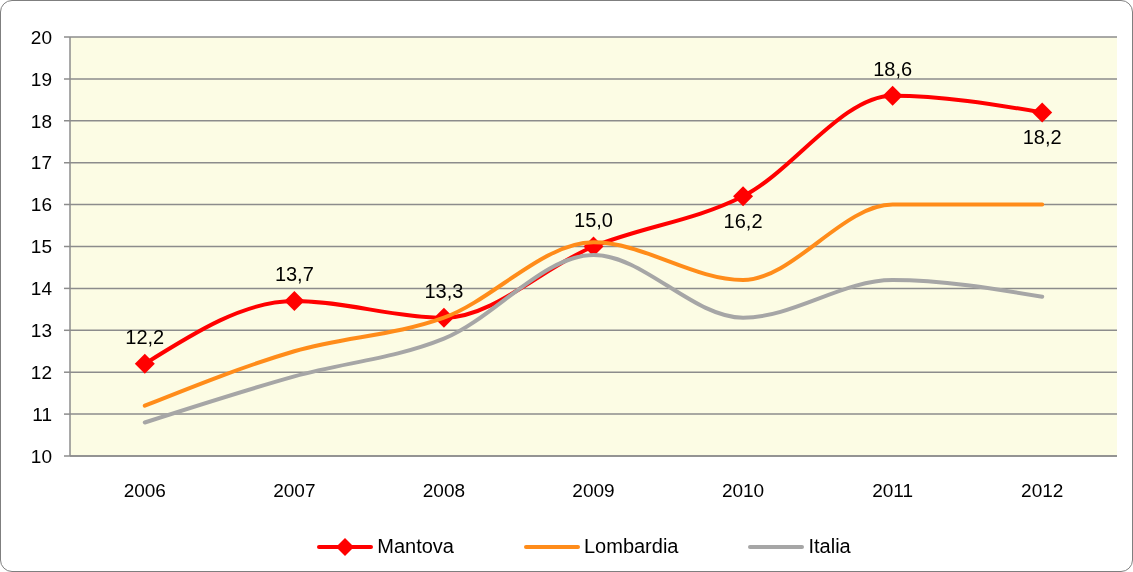  Describe the element at coordinates (41, 456) in the screenshot. I see `y-tick-label: 10` at that location.